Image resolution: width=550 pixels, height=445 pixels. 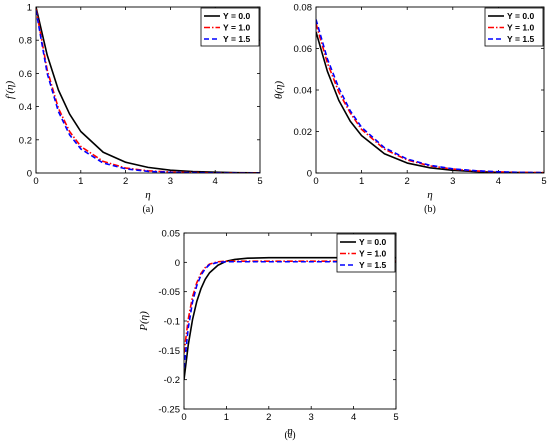 I want to click on y-tick-label: 0.6, so click(x=25, y=74).